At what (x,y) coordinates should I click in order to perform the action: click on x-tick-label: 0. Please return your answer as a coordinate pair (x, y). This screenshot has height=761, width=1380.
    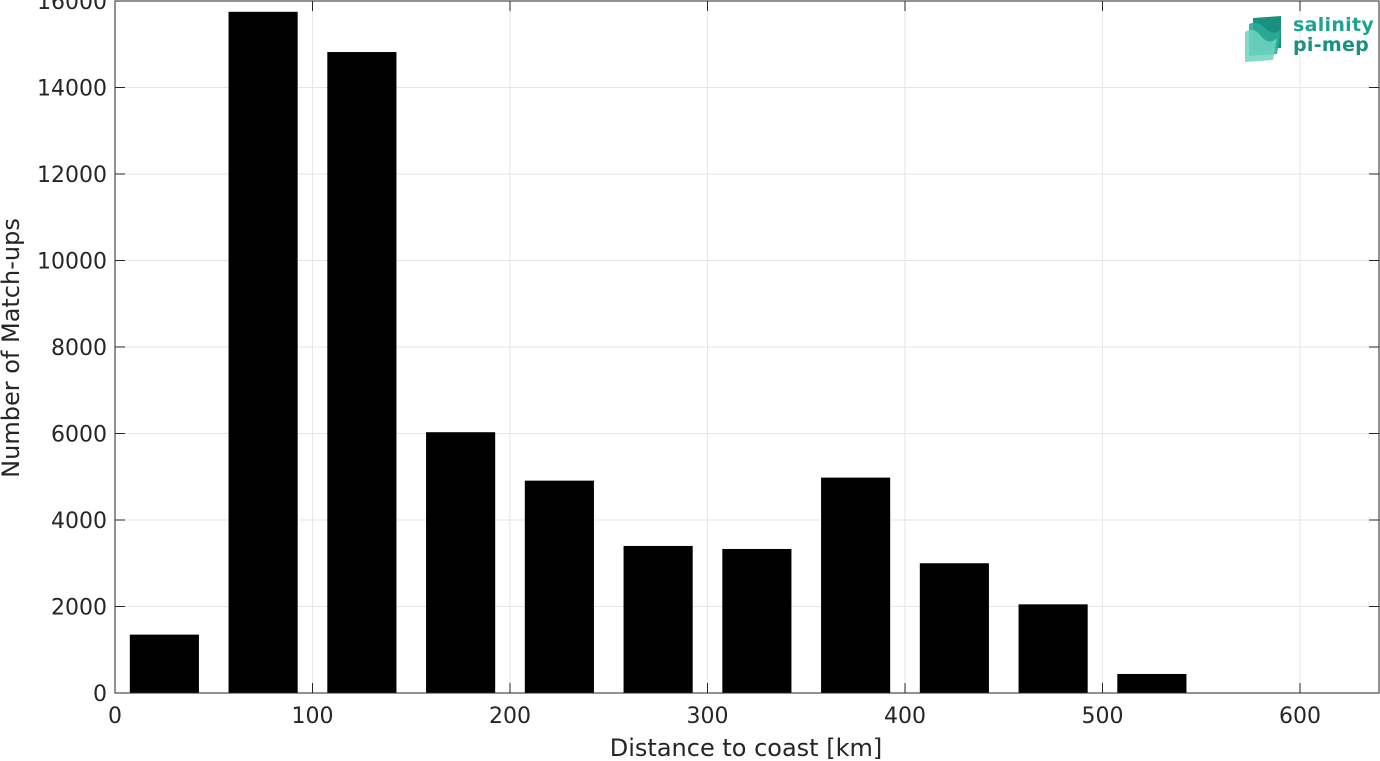
    Looking at the image, I should click on (115, 716).